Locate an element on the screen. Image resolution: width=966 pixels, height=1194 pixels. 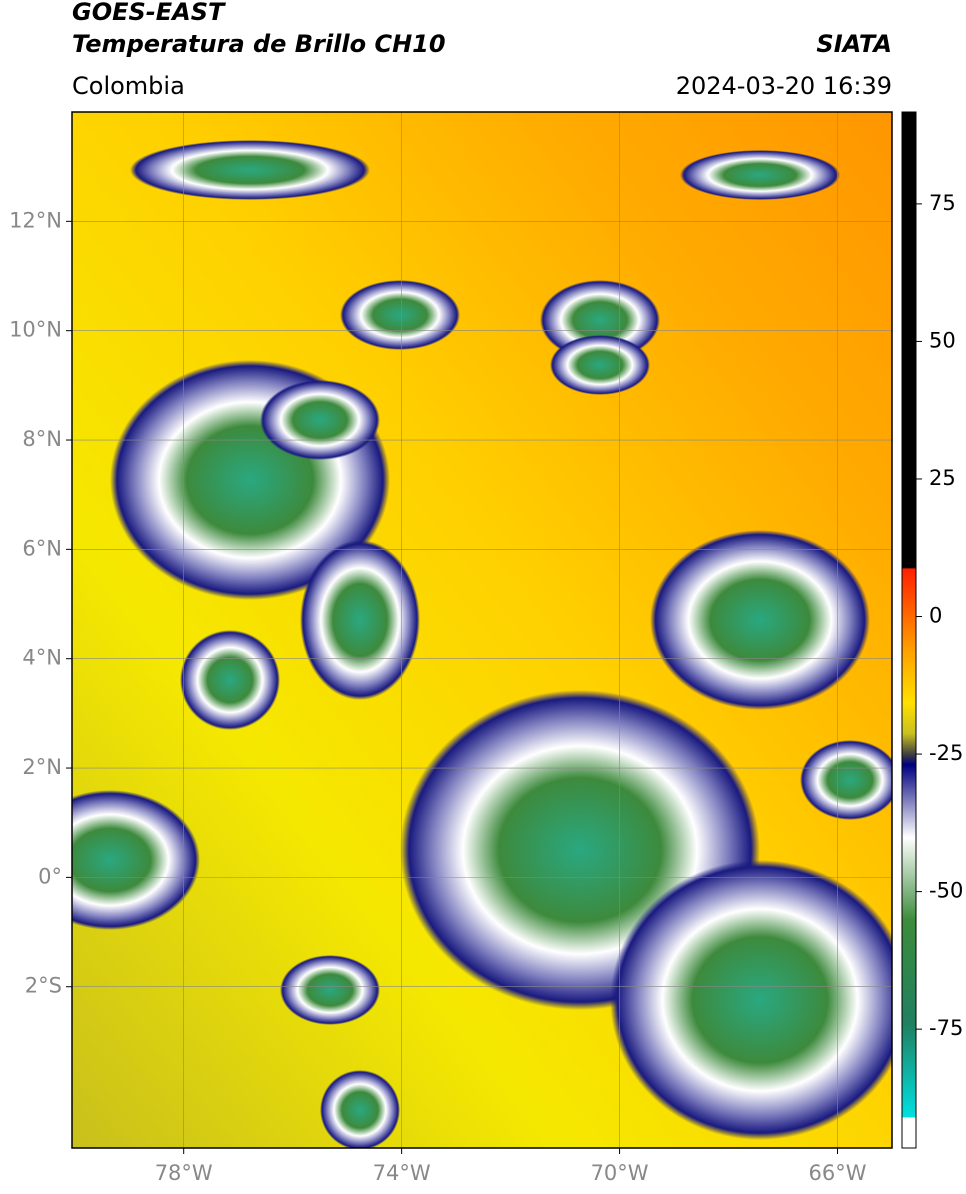
colorbar-tick-label: 50 is located at coordinates (942, 340).